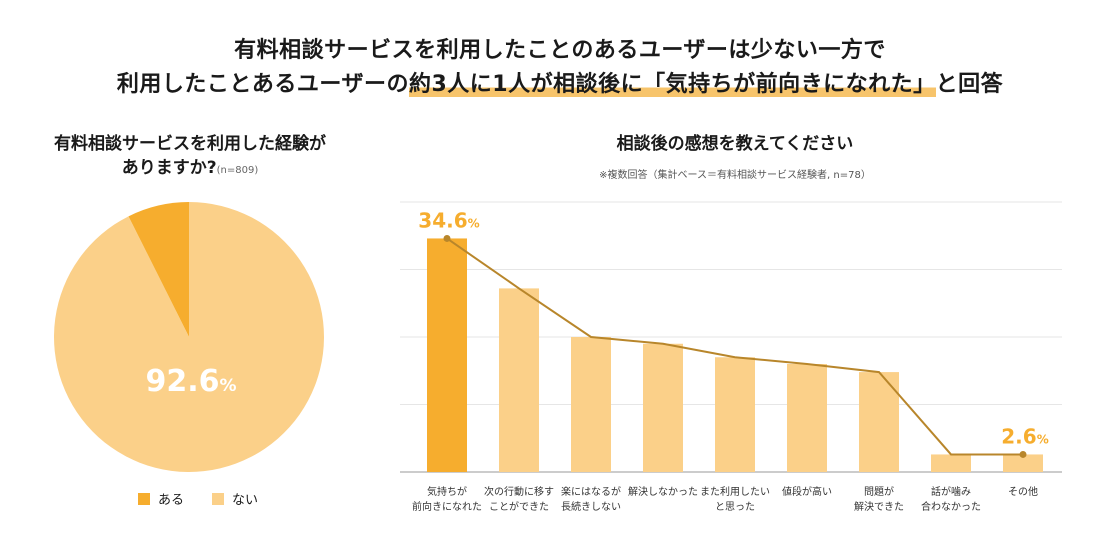 This screenshot has width=1120, height=550. I want to click on x-tick-label-line: その他, so click(1023, 491).